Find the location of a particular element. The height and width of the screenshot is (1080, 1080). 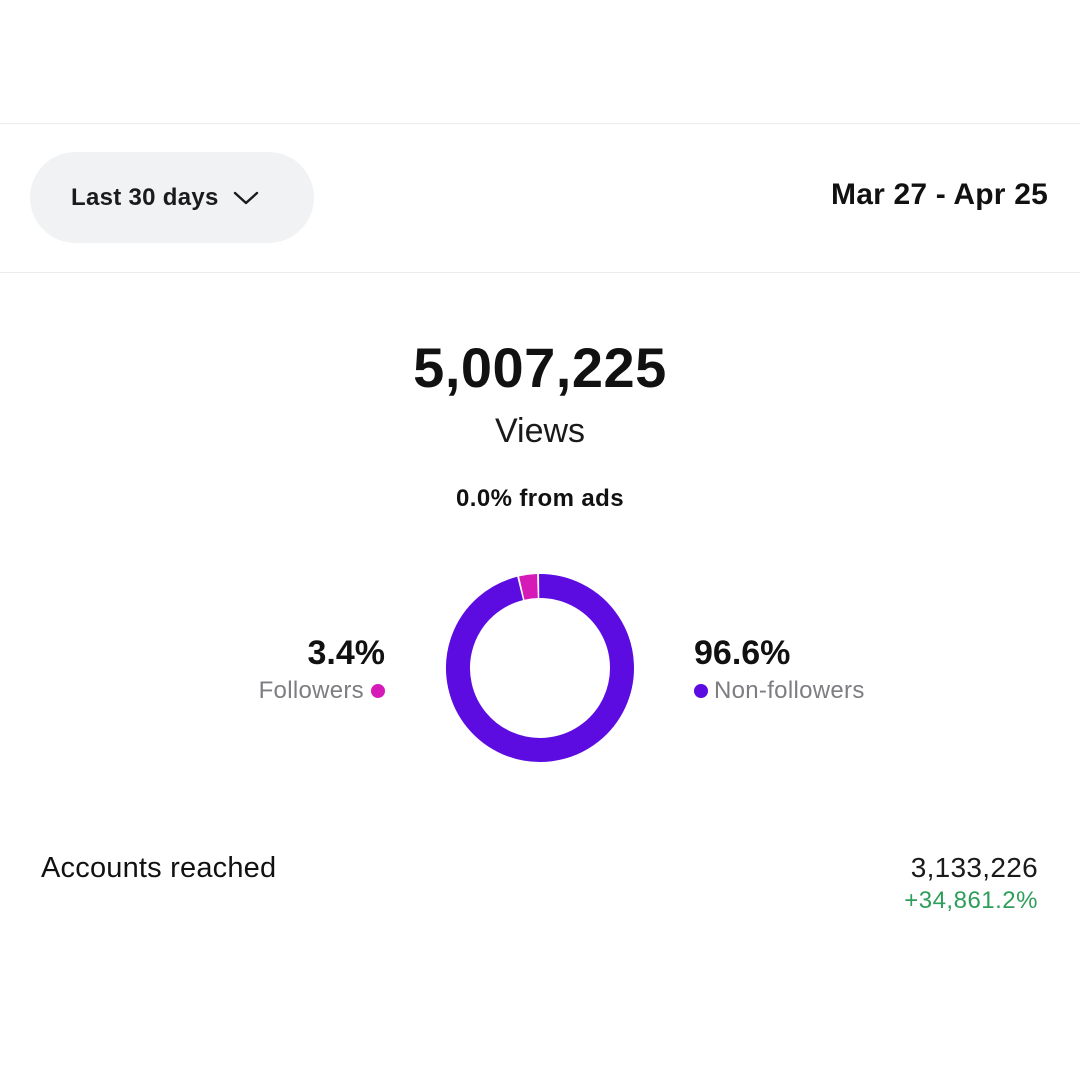

followers-percentage: 3.4% is located at coordinates (346, 653).